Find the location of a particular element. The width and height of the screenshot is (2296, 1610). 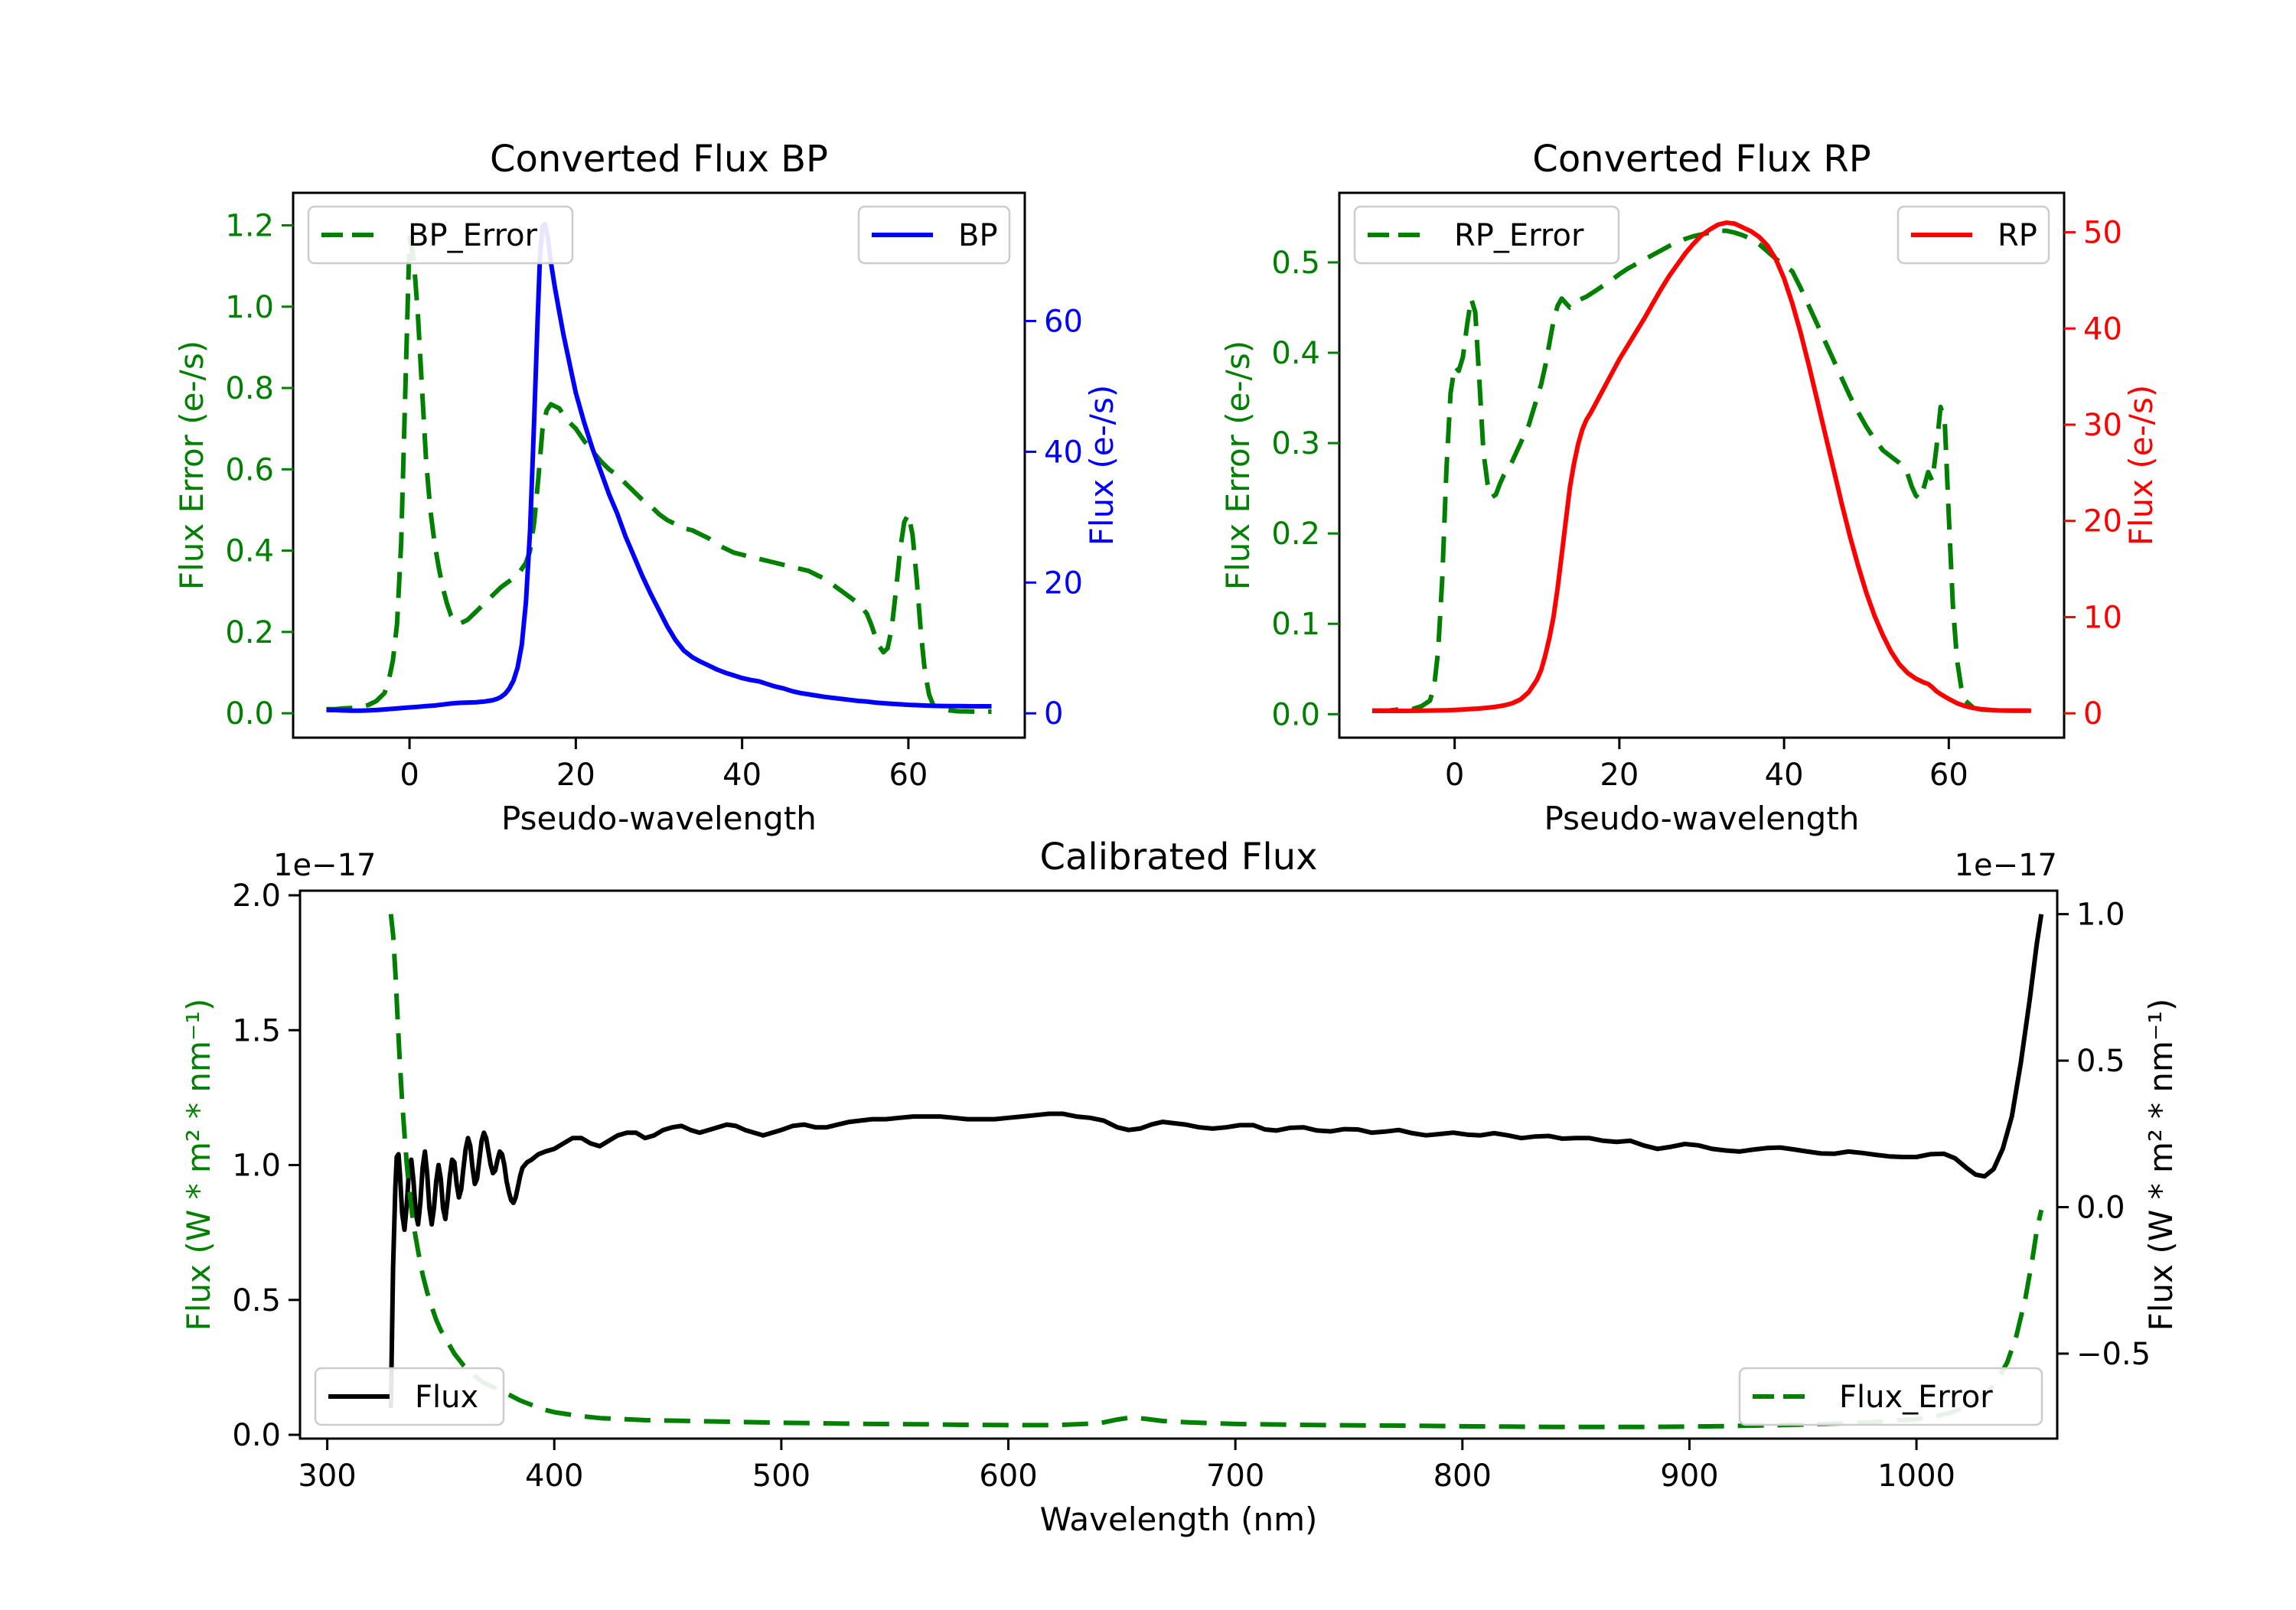

x-tick-label: 800 is located at coordinates (1462, 1476).